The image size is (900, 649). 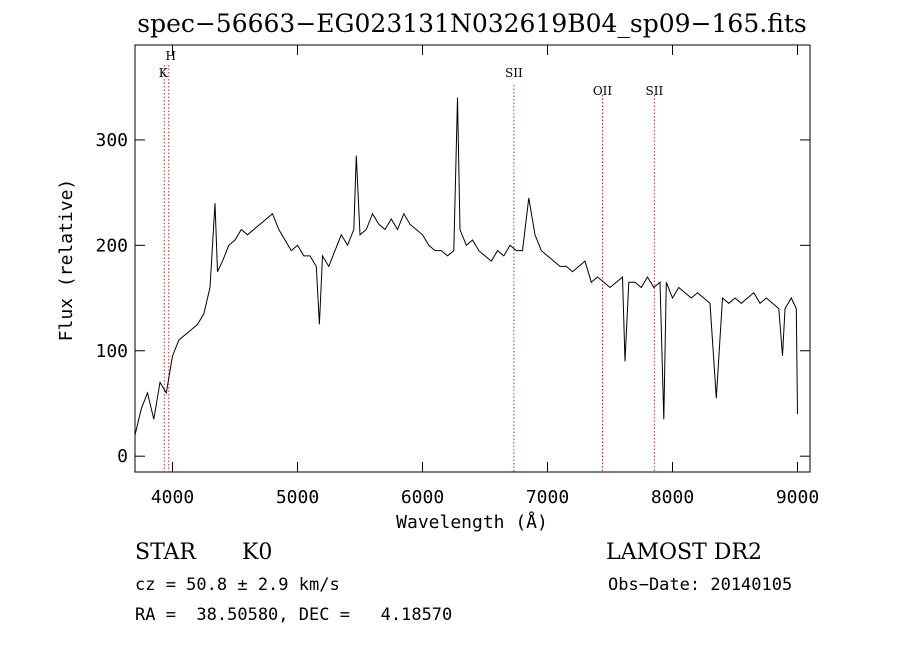 What do you see at coordinates (111, 351) in the screenshot?
I see `y-tick-label: 100` at bounding box center [111, 351].